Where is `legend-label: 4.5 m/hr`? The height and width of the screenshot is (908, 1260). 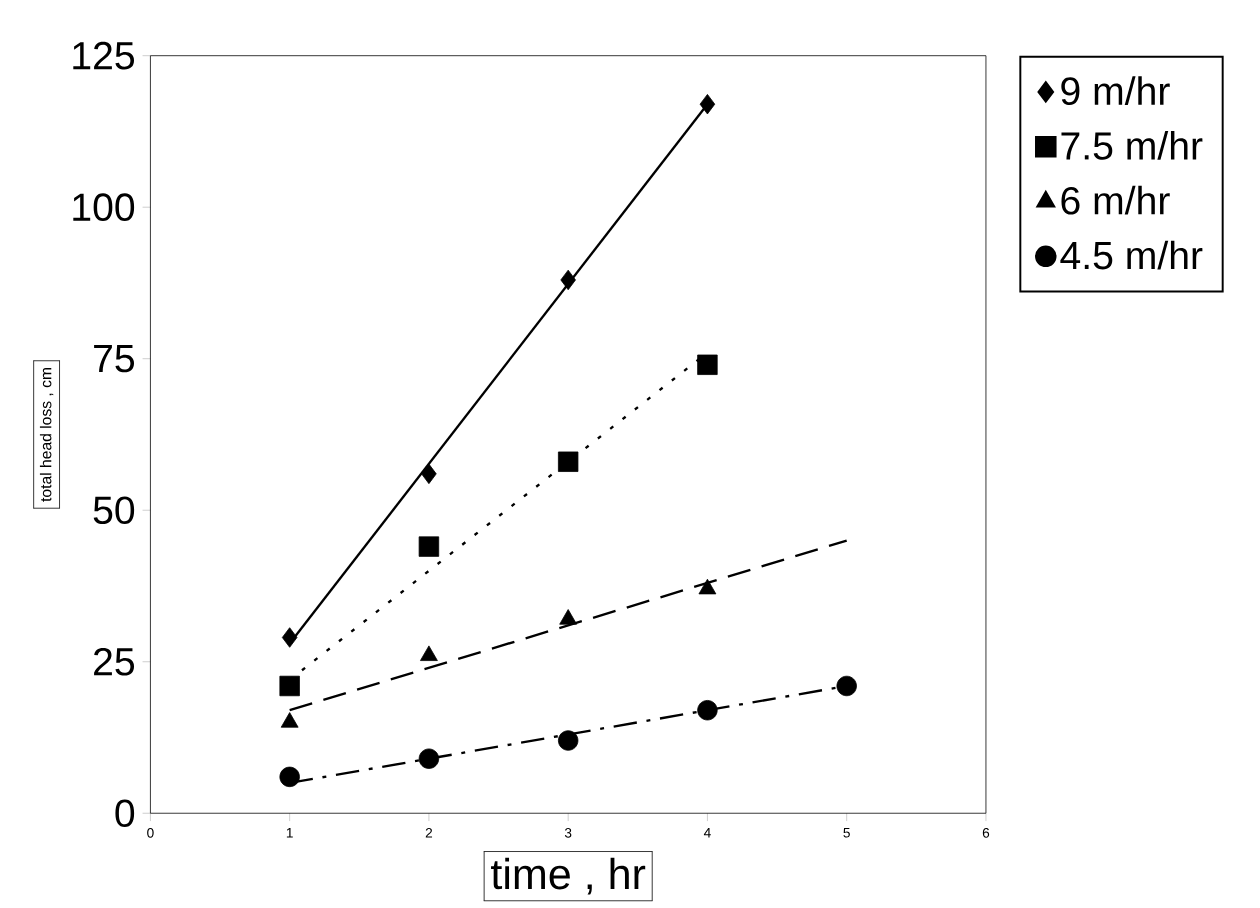
legend-label: 4.5 m/hr is located at coordinates (1131, 255).